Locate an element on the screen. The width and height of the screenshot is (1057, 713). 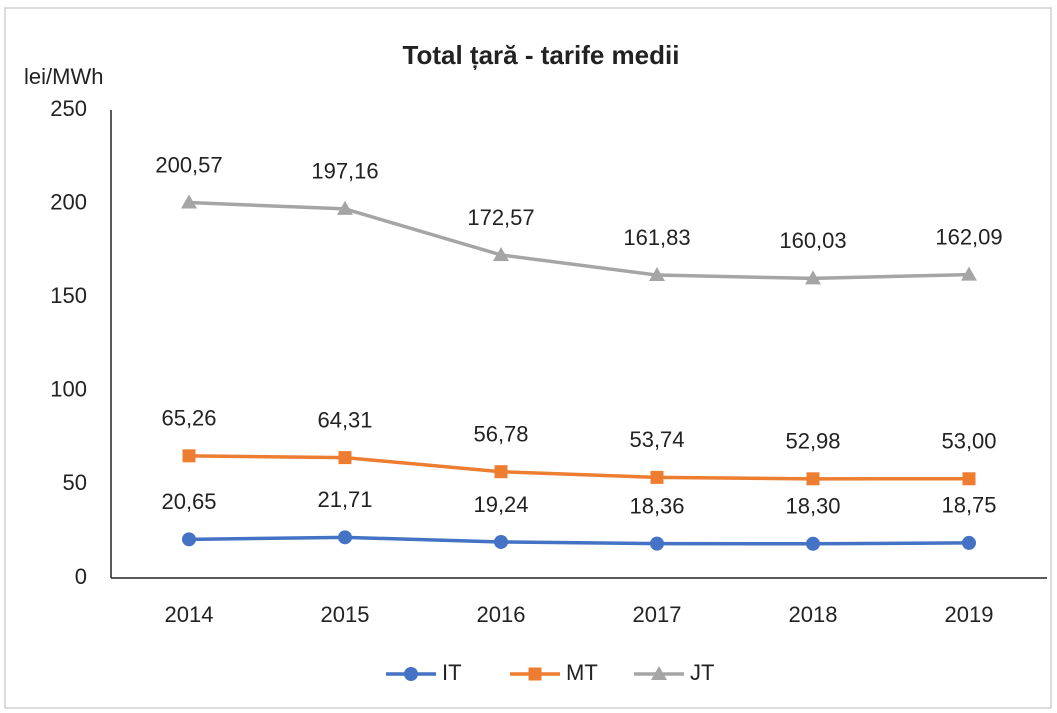
data-label: 160,03 is located at coordinates (812, 240).